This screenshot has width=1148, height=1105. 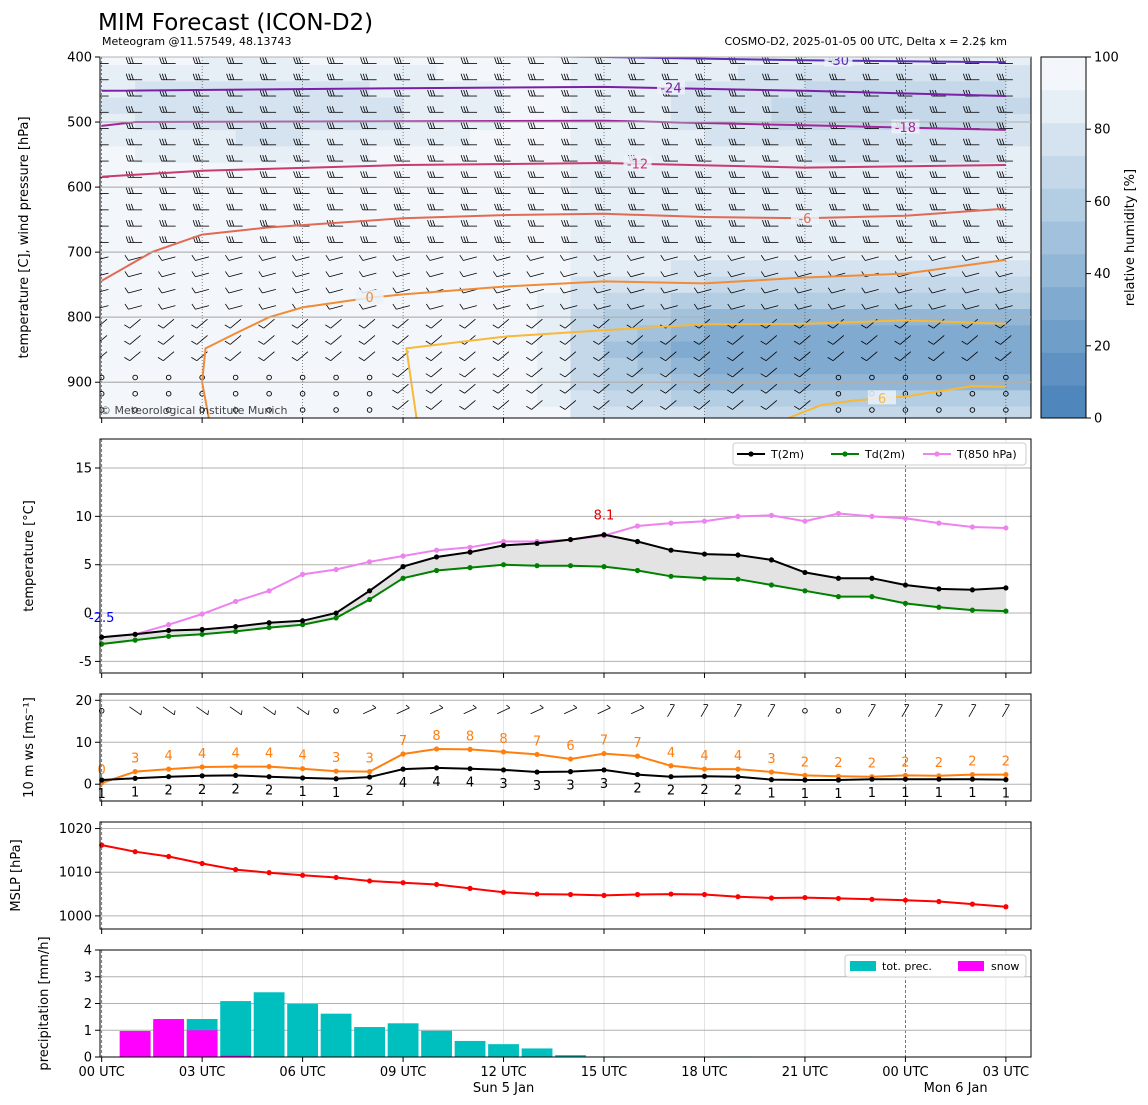 What do you see at coordinates (1005, 966) in the screenshot?
I see `legend-entry: snow` at bounding box center [1005, 966].